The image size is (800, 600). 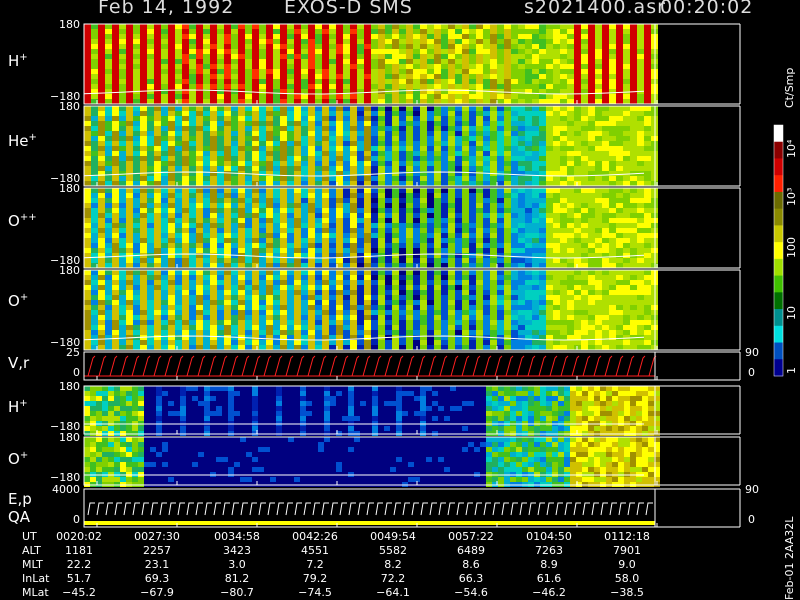 I want to click on right-tick-bottom: 0, so click(x=751, y=519).